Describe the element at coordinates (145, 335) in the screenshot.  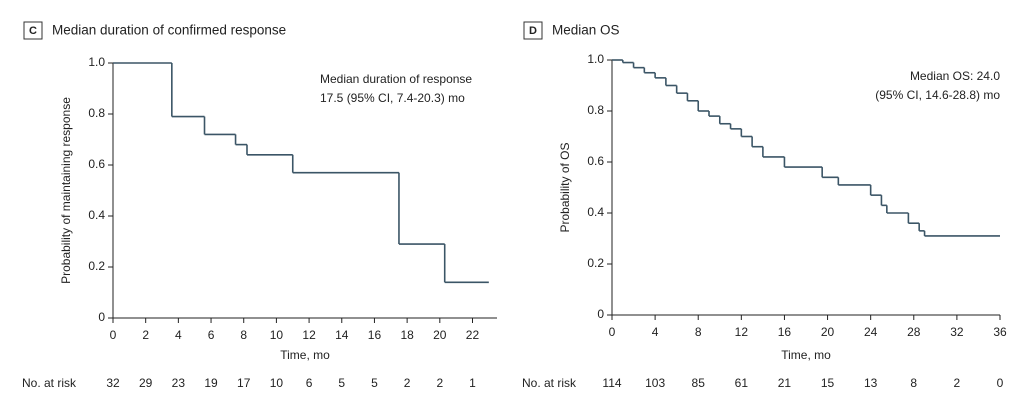
I see `x-tick-label: 2` at that location.